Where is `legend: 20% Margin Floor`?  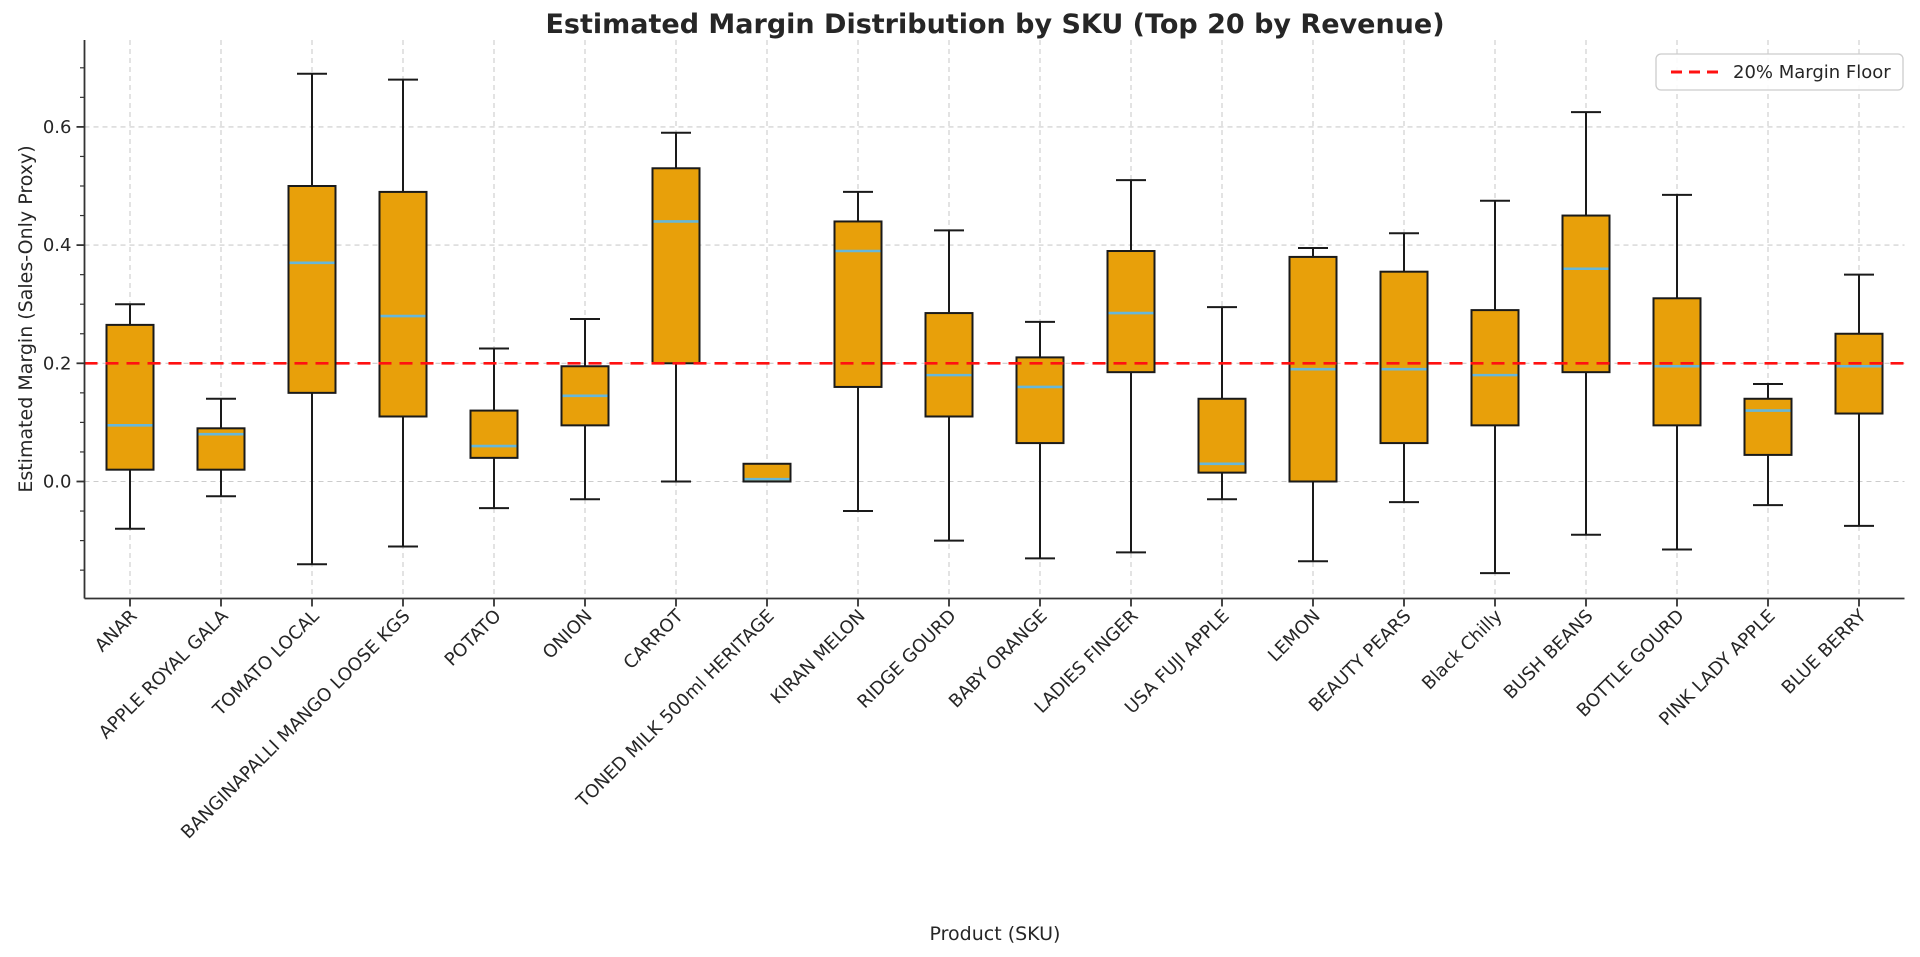
legend: 20% Margin Floor is located at coordinates (1779, 72).